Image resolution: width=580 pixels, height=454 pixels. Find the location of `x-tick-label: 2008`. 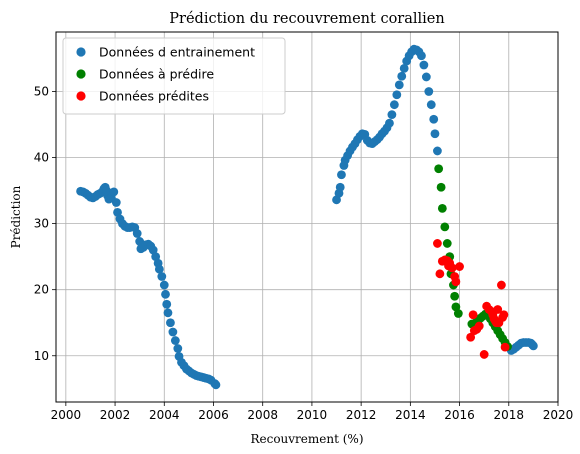

x-tick-label: 2008 is located at coordinates (262, 415).